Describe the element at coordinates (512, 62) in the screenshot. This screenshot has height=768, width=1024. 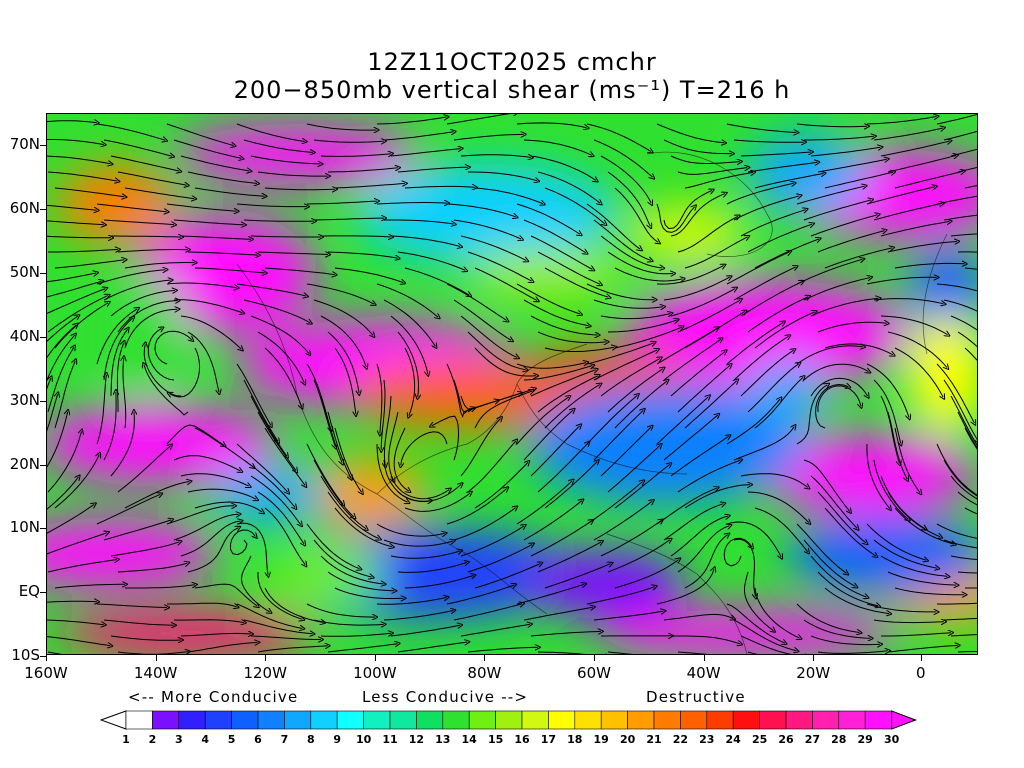
I see `chart-title: 12Z11OCT2025 cmchr` at that location.